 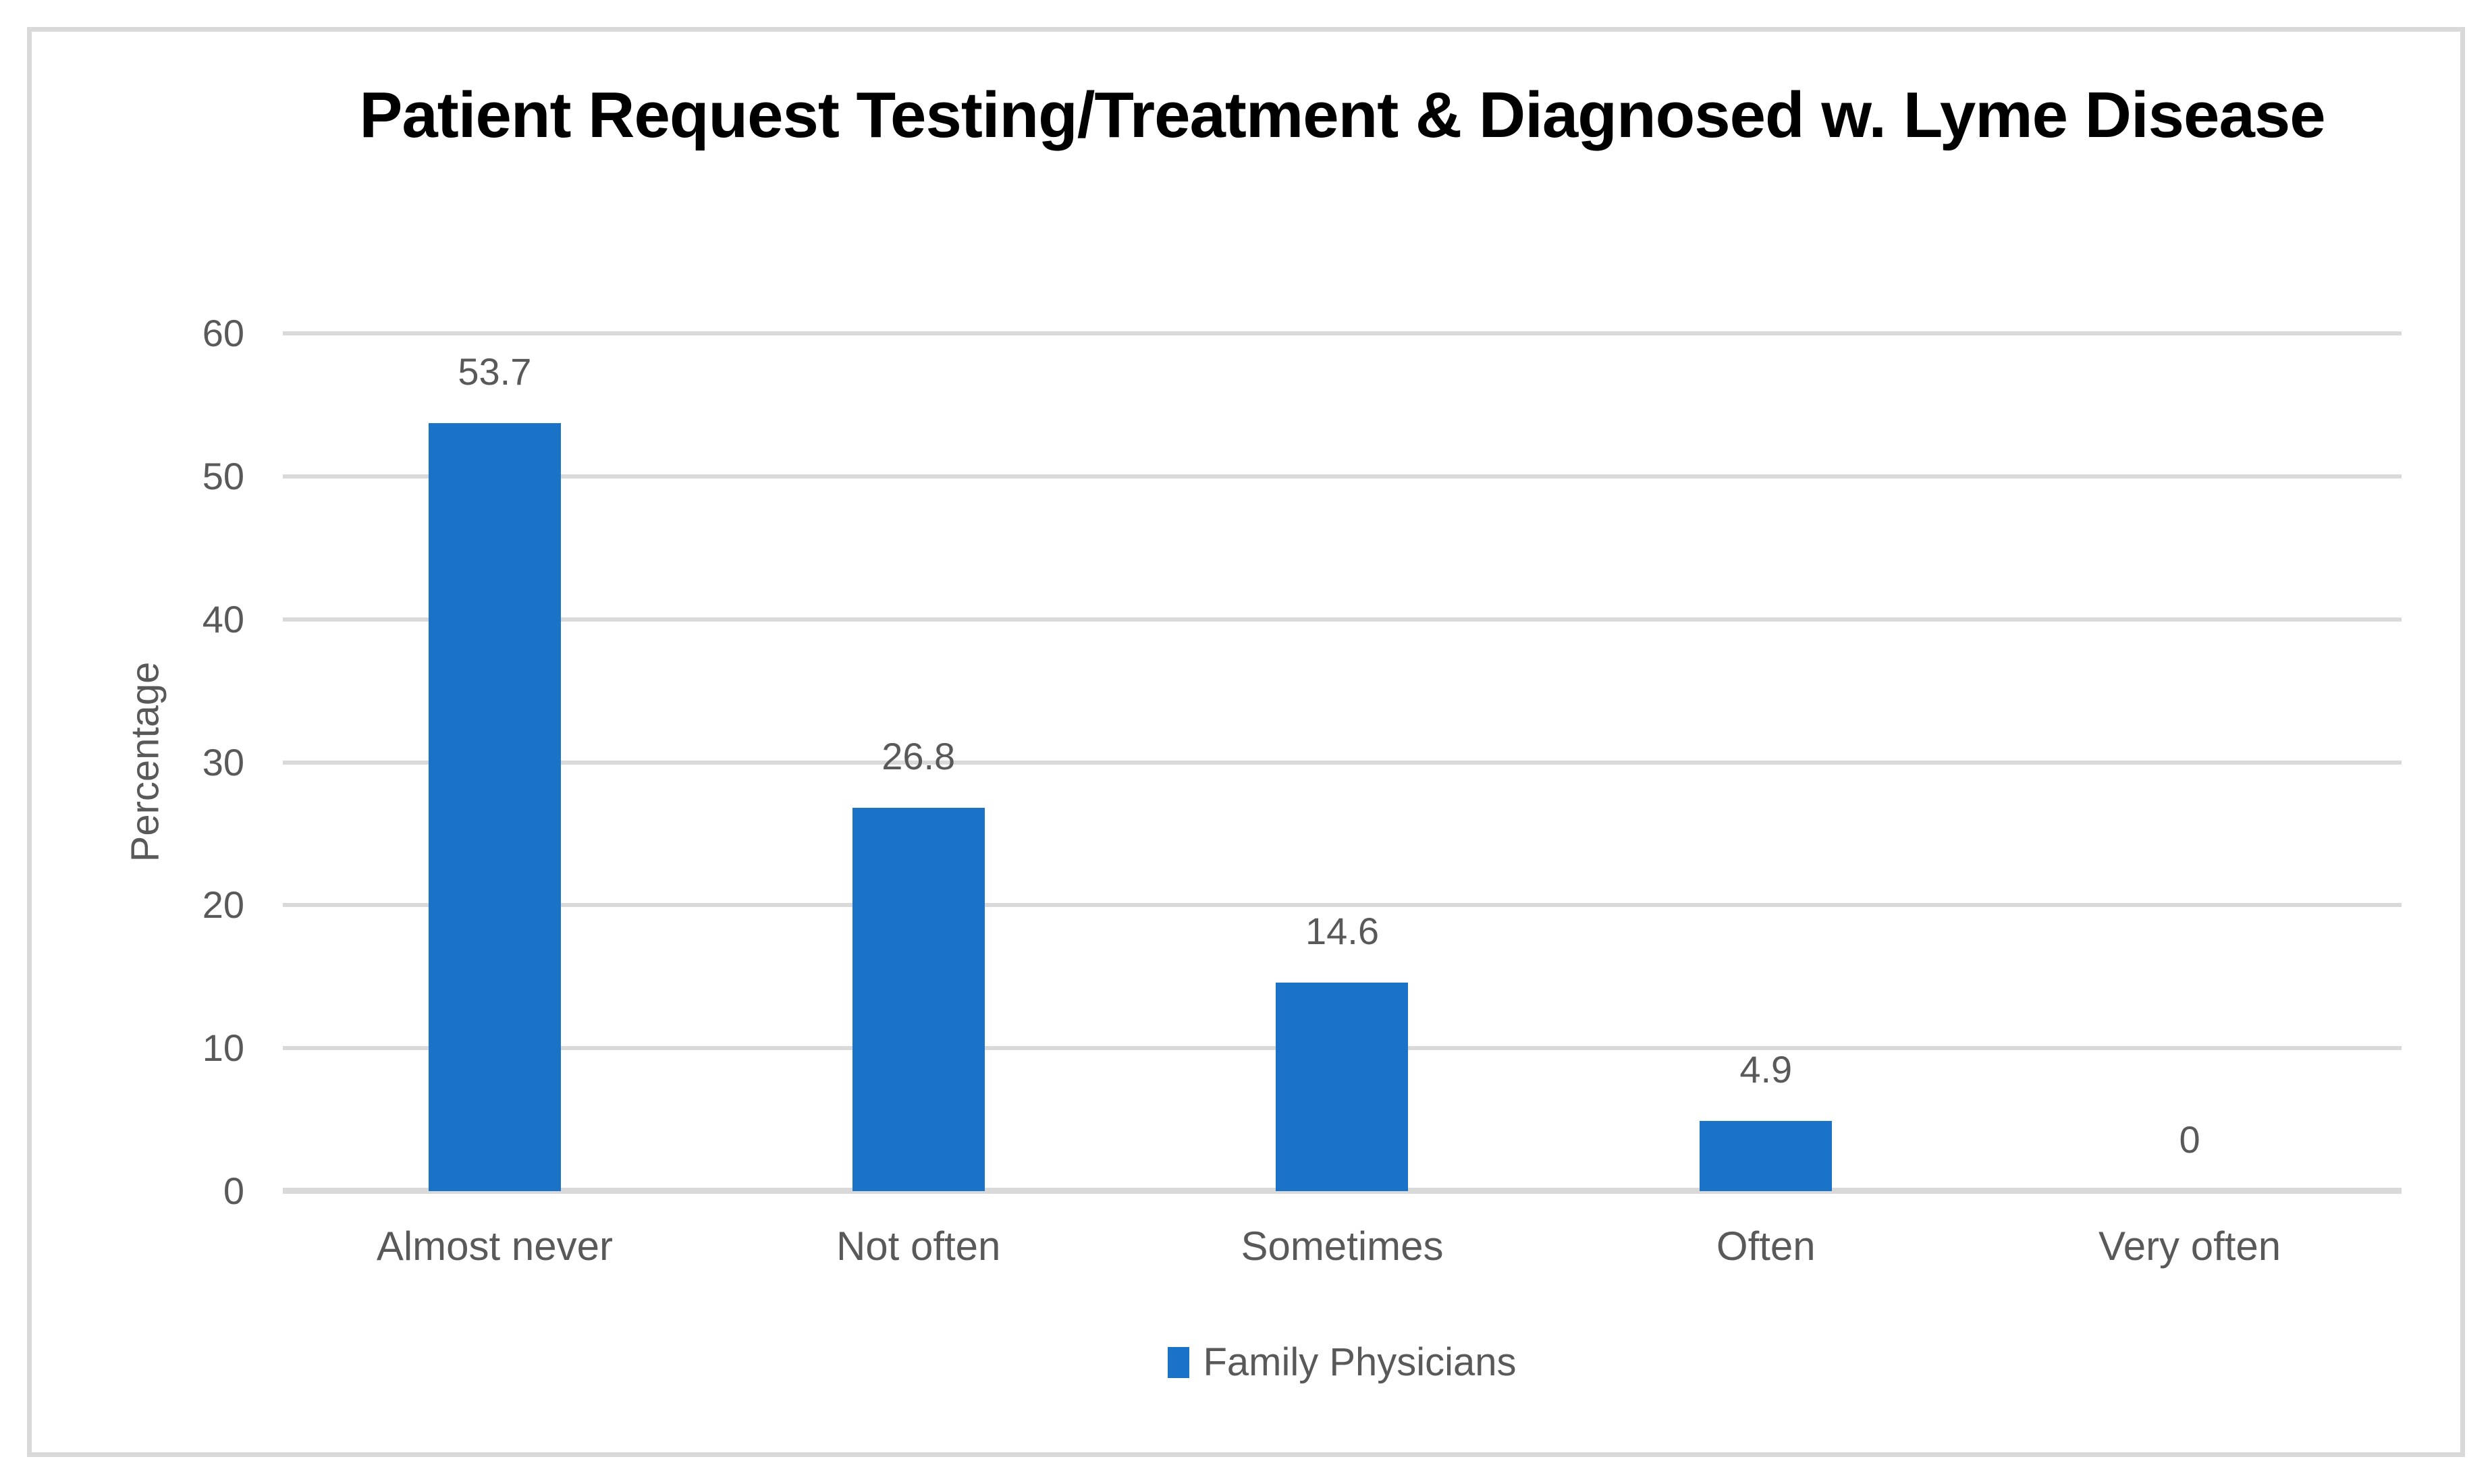 I want to click on data-label-sometimes: 14.6, so click(x=1342, y=930).